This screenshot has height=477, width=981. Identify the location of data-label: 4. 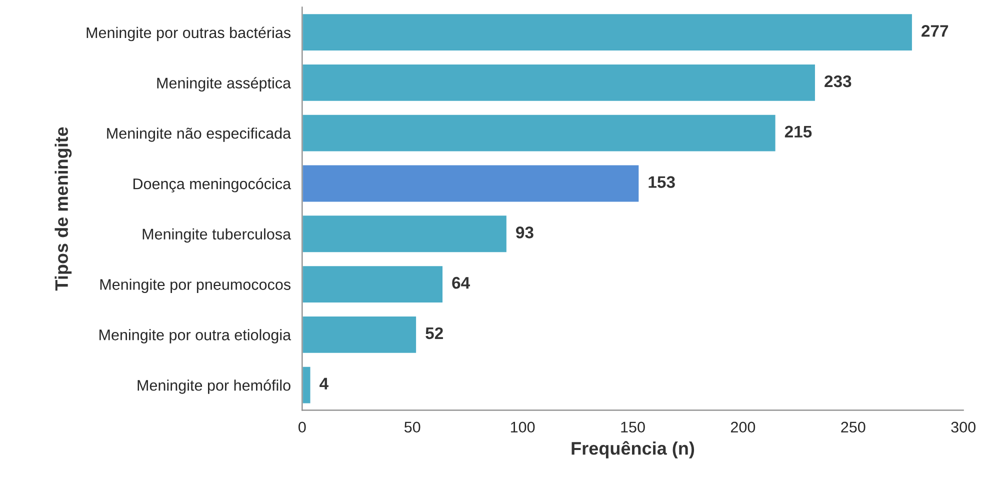
(324, 384).